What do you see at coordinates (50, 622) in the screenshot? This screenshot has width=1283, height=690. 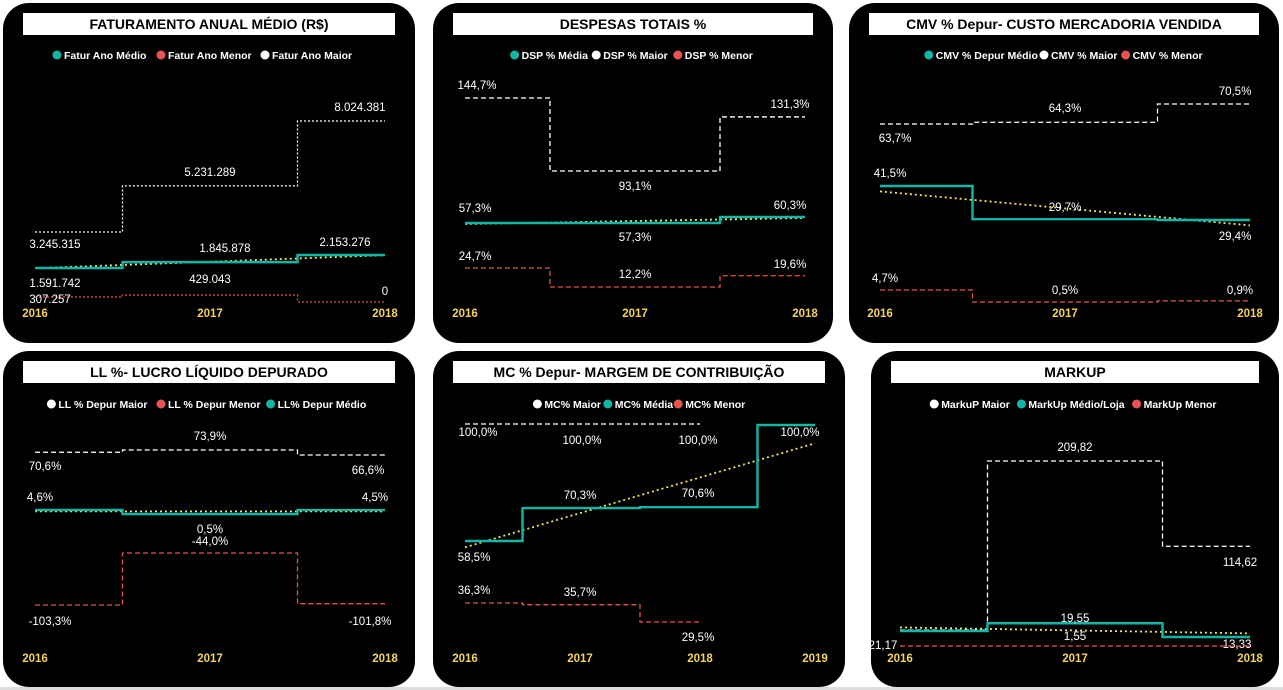 I see `data-label: -103,3%` at bounding box center [50, 622].